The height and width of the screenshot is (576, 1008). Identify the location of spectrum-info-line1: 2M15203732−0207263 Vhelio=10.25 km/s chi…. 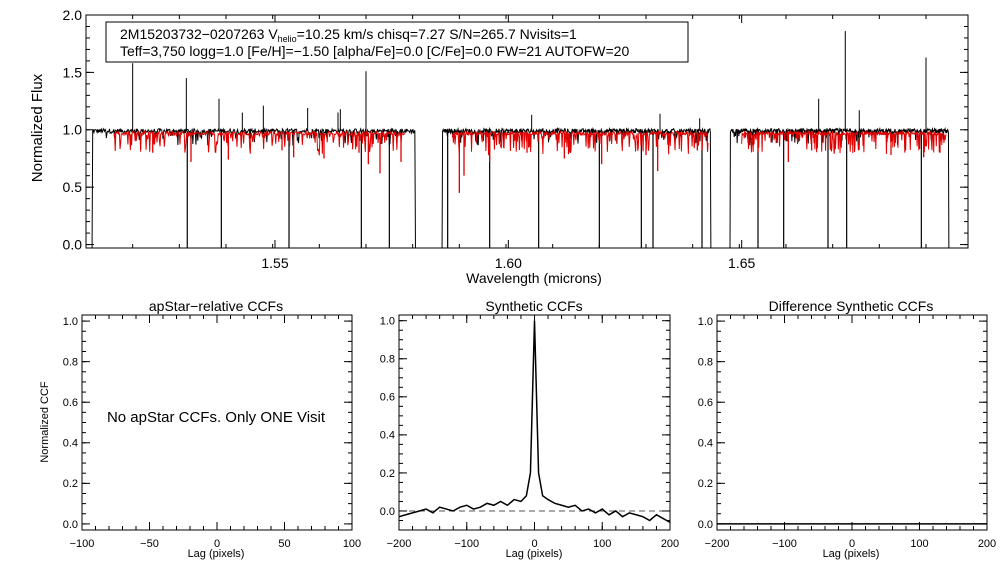
(348, 35).